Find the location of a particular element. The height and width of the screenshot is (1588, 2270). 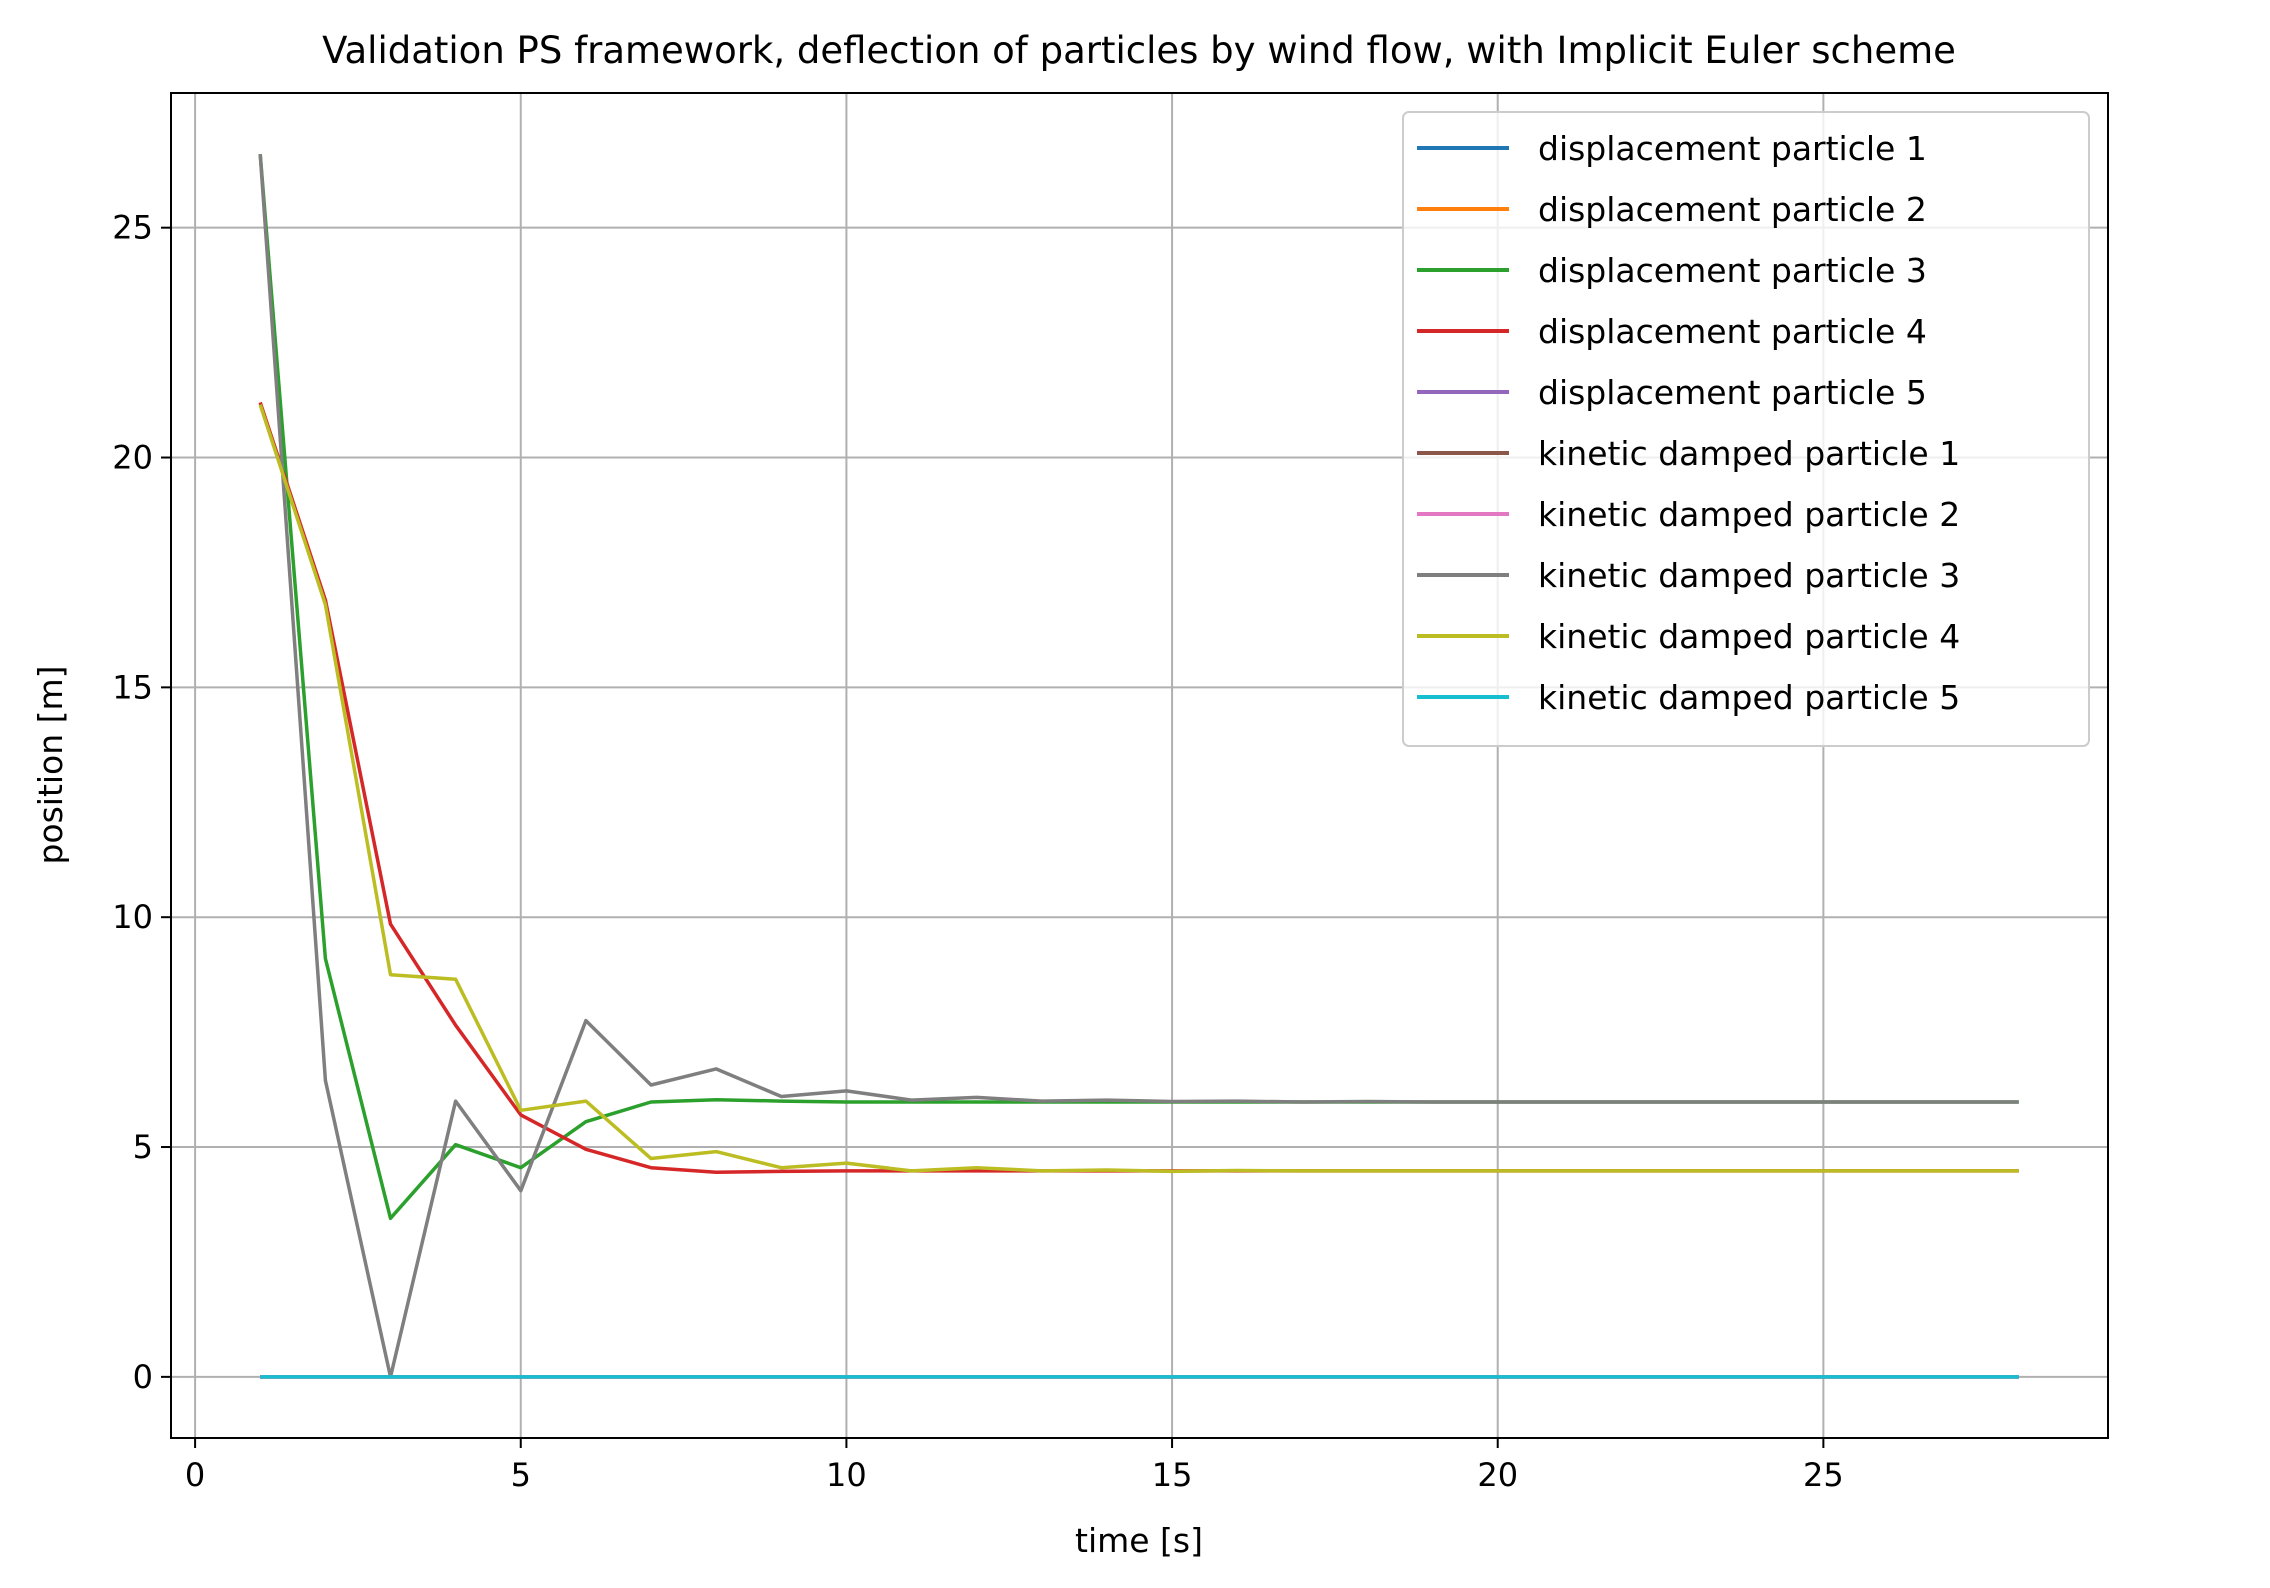

legend-entry: displacement particle 3 is located at coordinates (1732, 270).